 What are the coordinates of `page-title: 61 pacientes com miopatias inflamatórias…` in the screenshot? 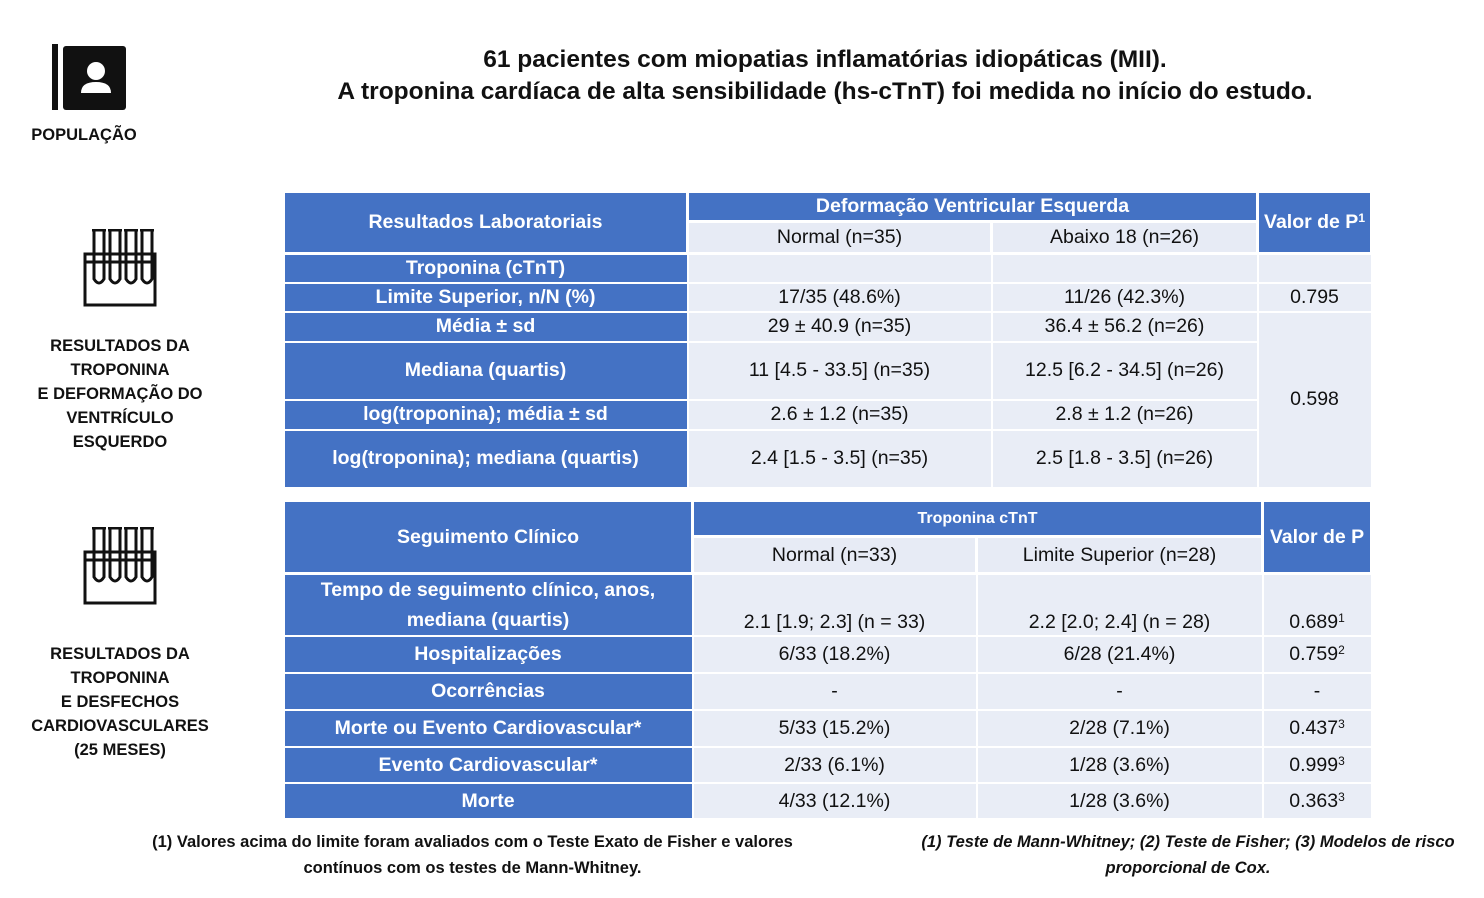 It's located at (825, 76).